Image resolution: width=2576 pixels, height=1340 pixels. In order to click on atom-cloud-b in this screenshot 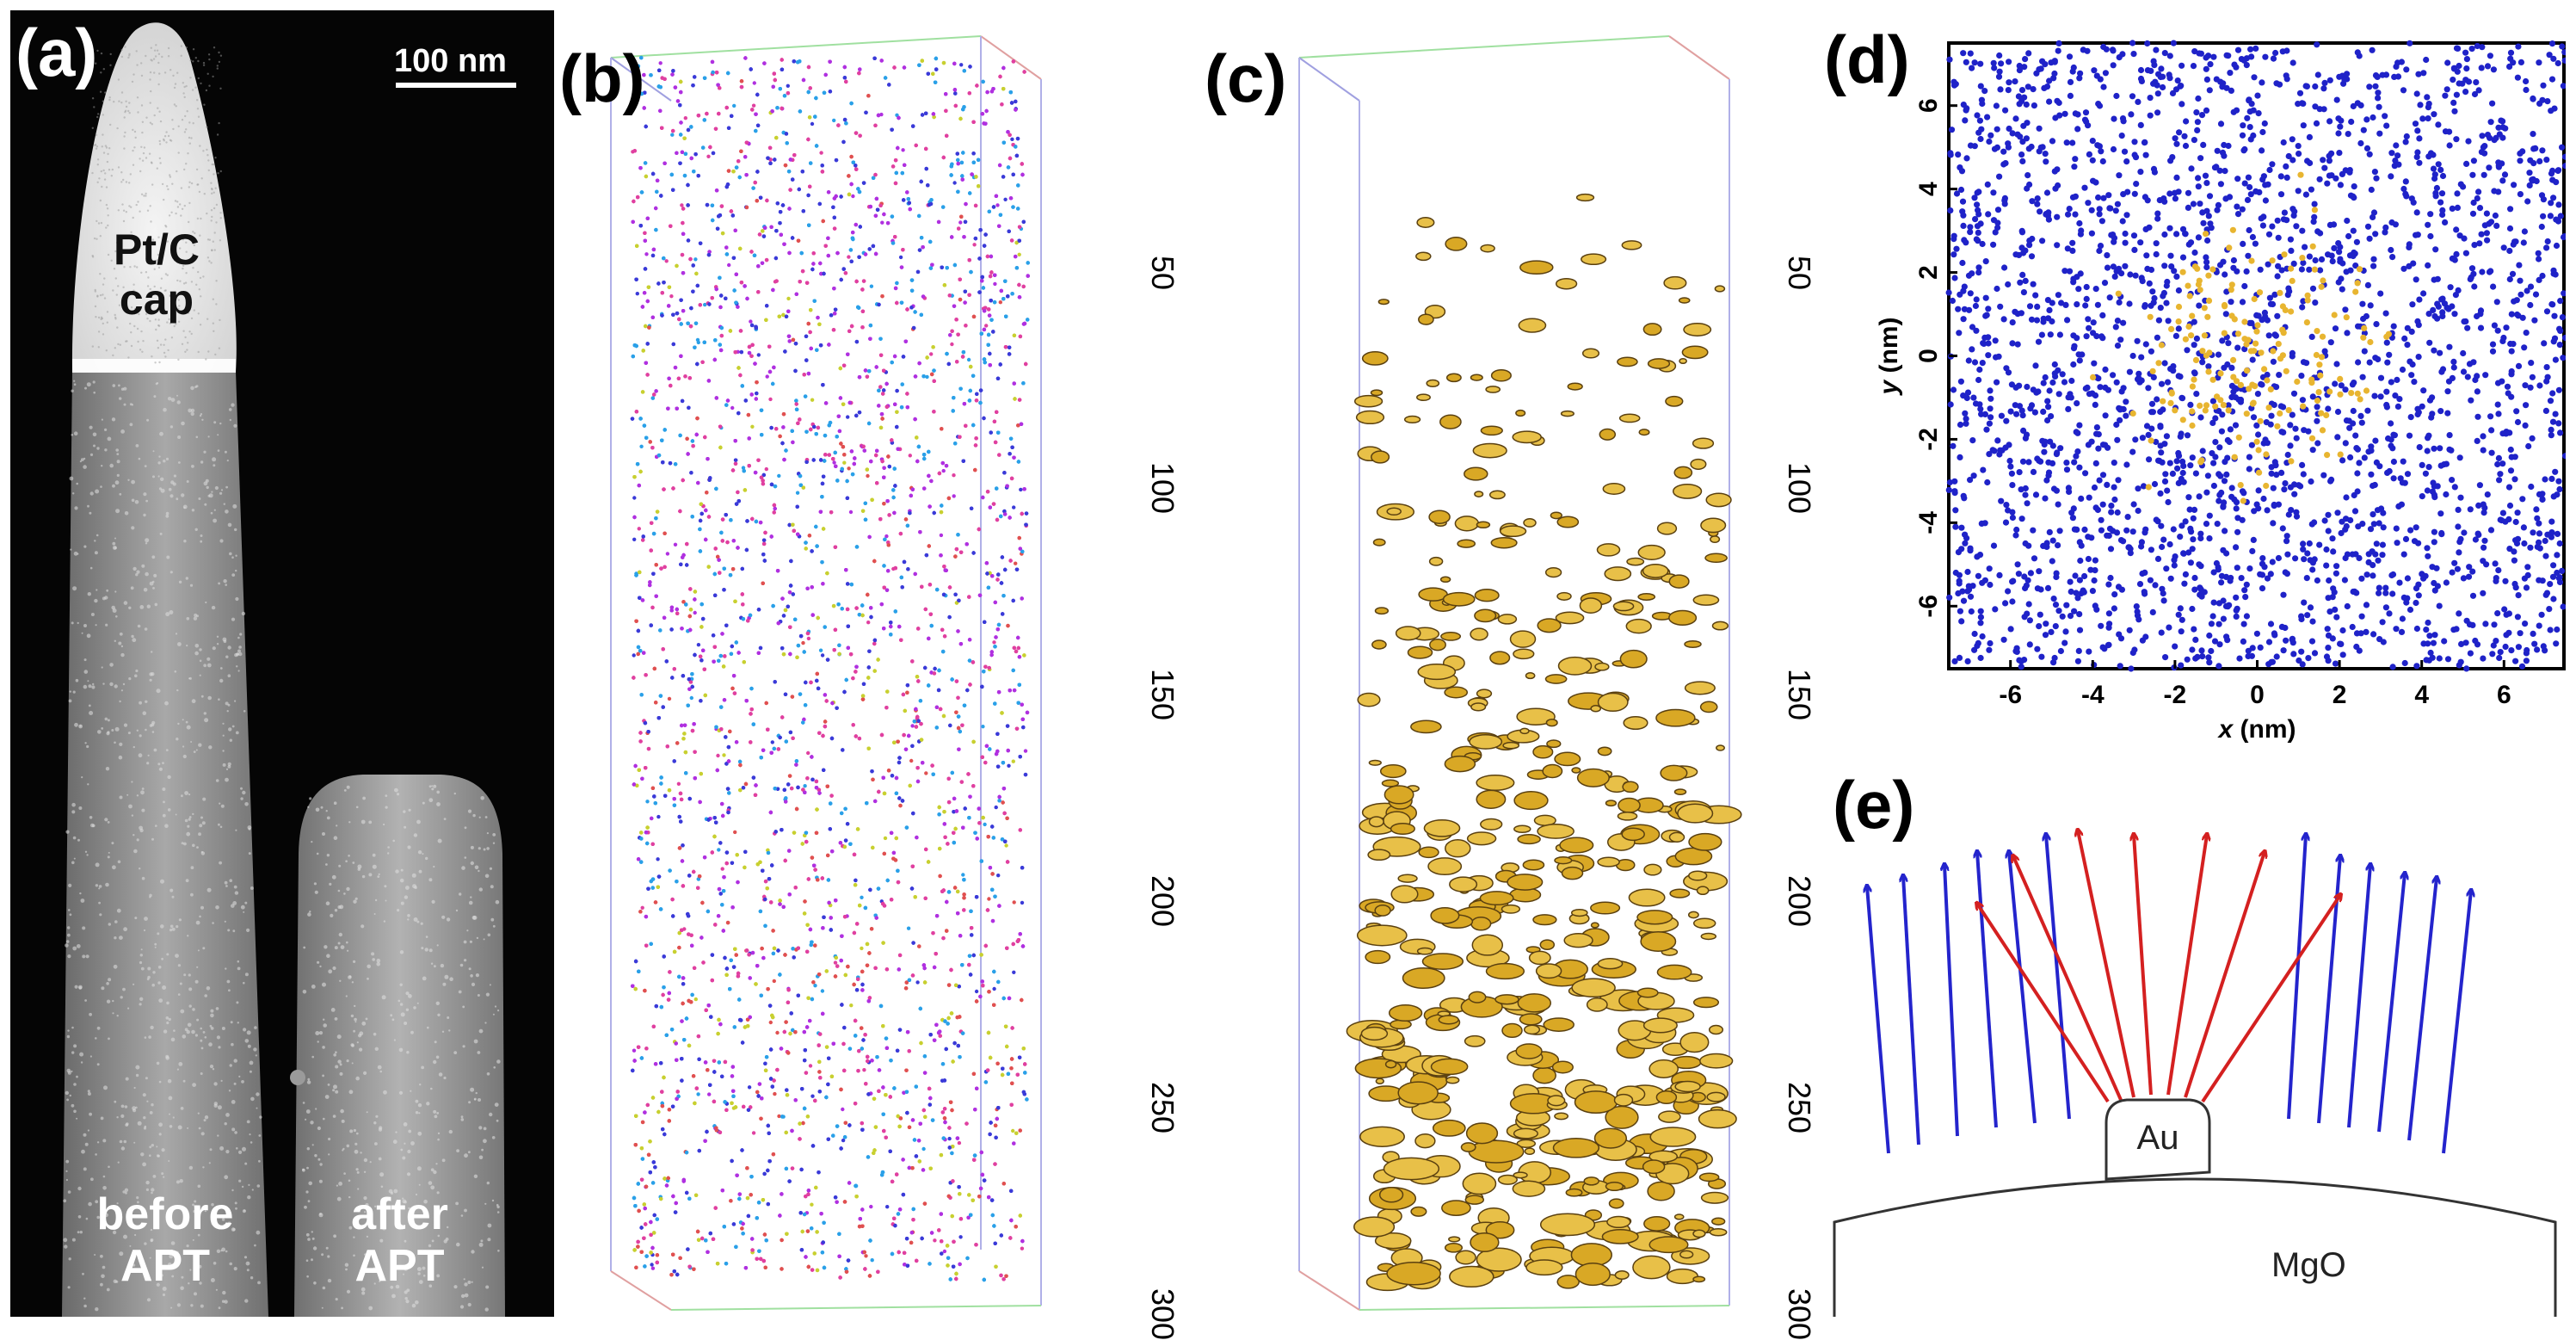, I will do `click(830, 668)`.